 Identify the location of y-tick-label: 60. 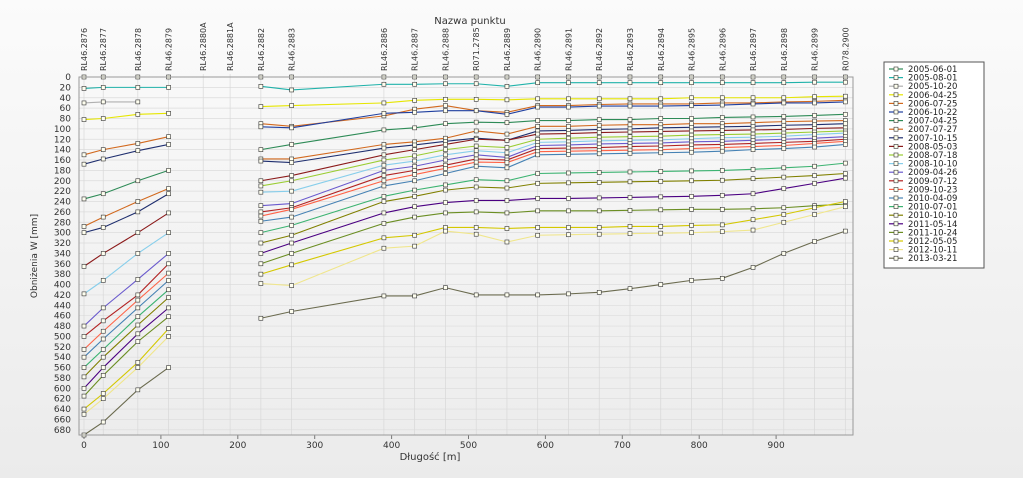
(66, 109).